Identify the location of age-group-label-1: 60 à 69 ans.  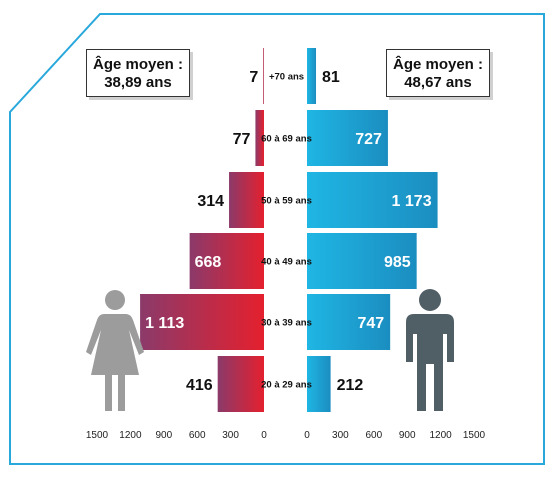
(286, 139).